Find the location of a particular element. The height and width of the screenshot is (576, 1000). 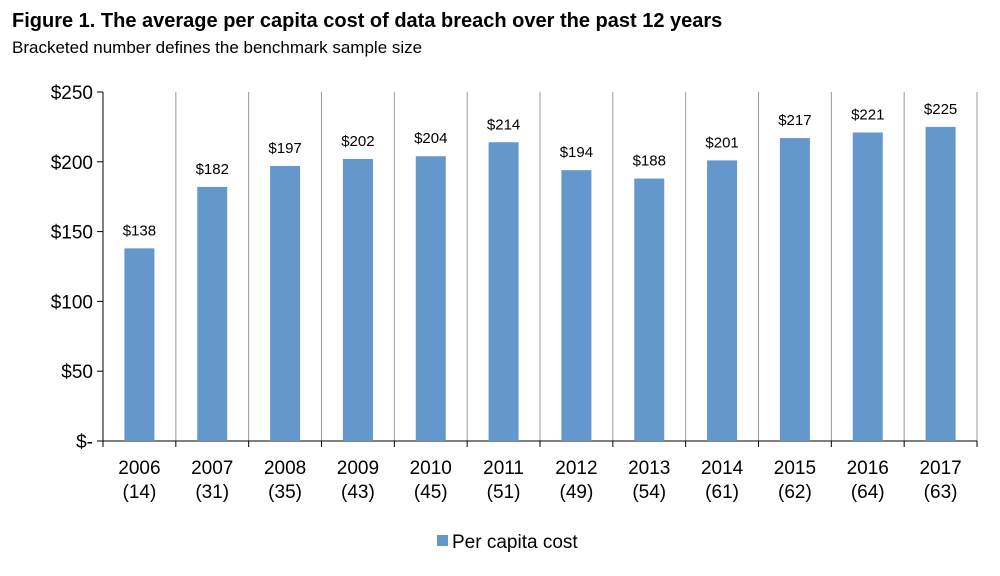

x-tick-sample-size: (54) is located at coordinates (649, 492).